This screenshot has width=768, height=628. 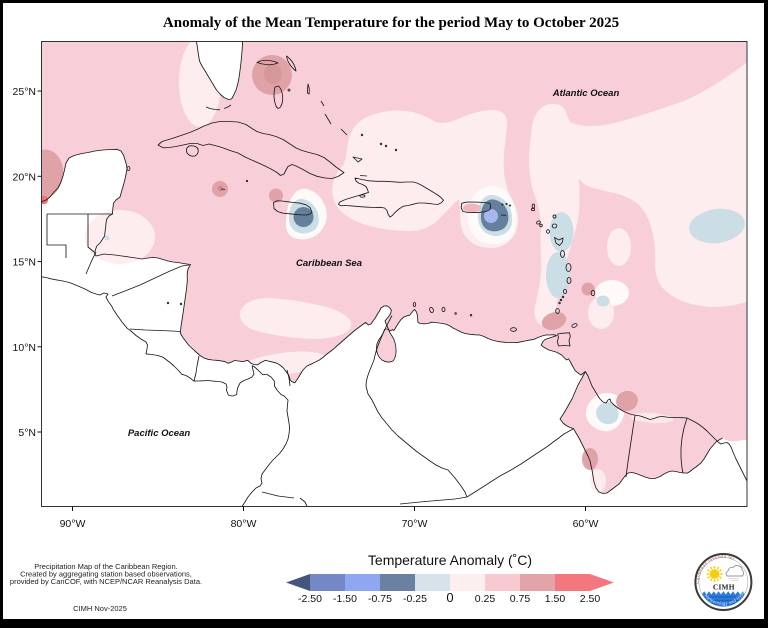 What do you see at coordinates (724, 587) in the screenshot?
I see `svg-text: CIMH` at bounding box center [724, 587].